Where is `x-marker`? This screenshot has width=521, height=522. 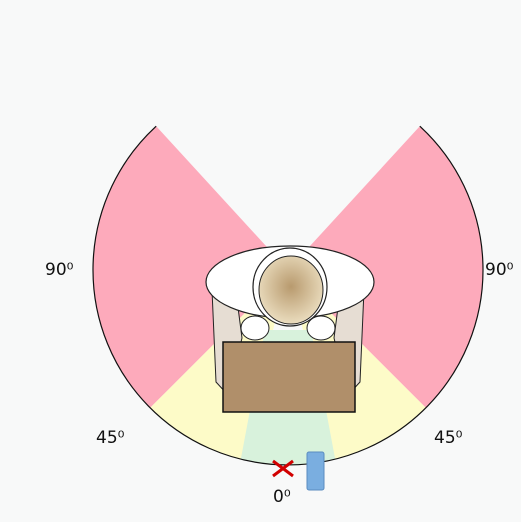
x-marker is located at coordinates (283, 468).